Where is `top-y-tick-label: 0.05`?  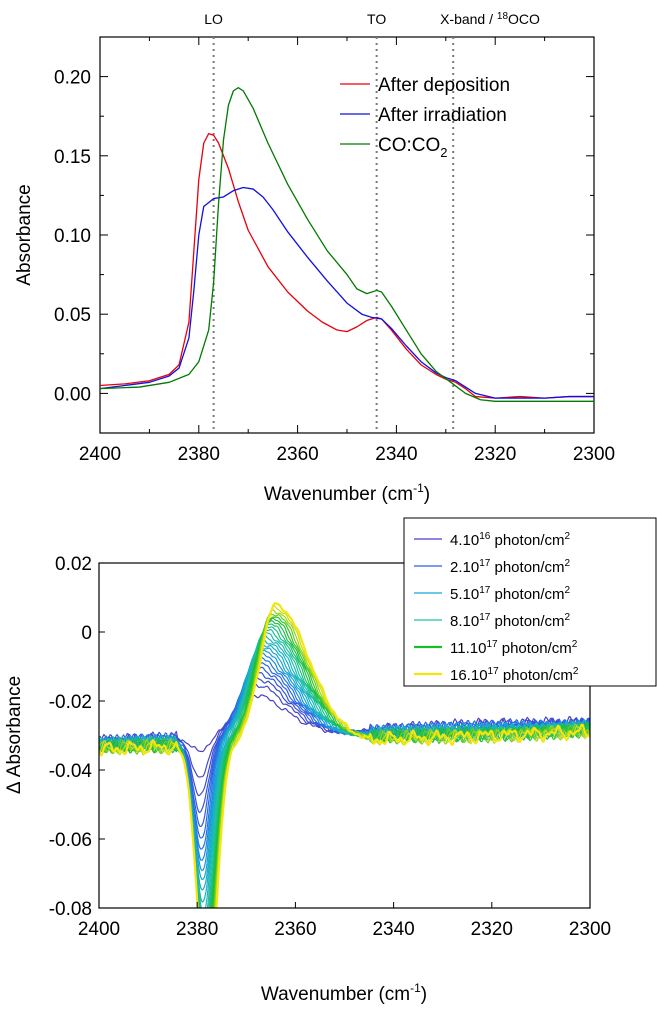
top-y-tick-label: 0.05 is located at coordinates (72, 315).